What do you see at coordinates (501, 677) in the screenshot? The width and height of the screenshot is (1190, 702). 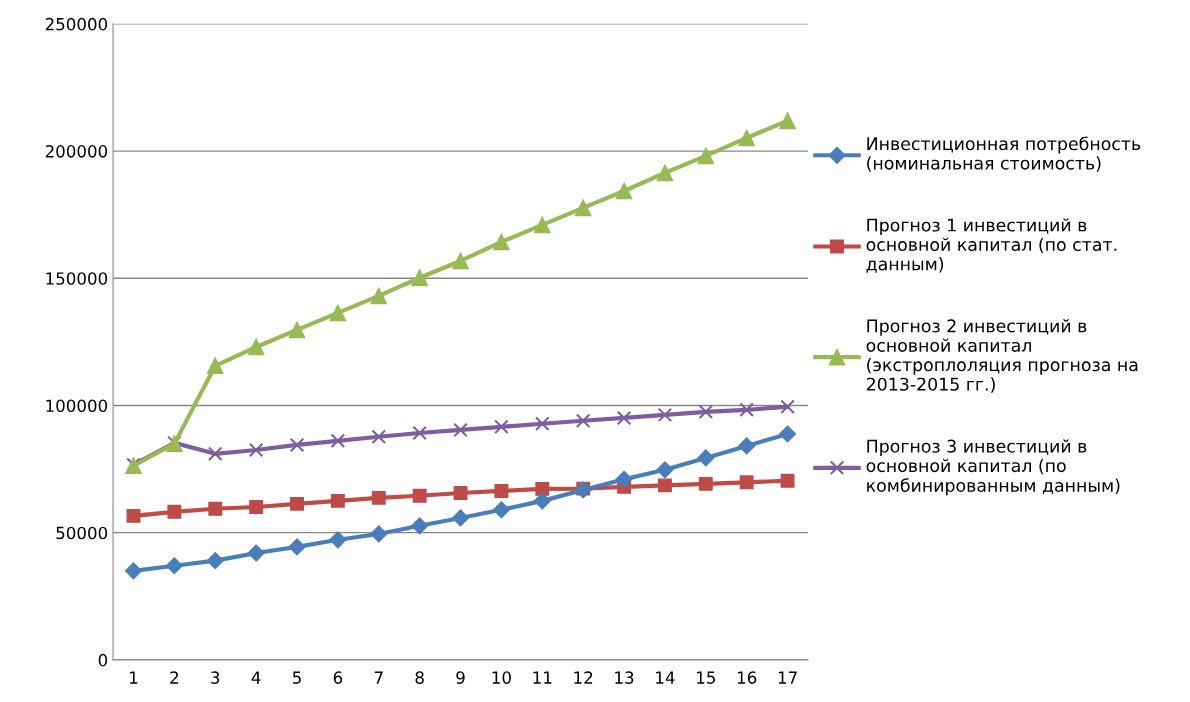 I see `x-tick-label: 10` at bounding box center [501, 677].